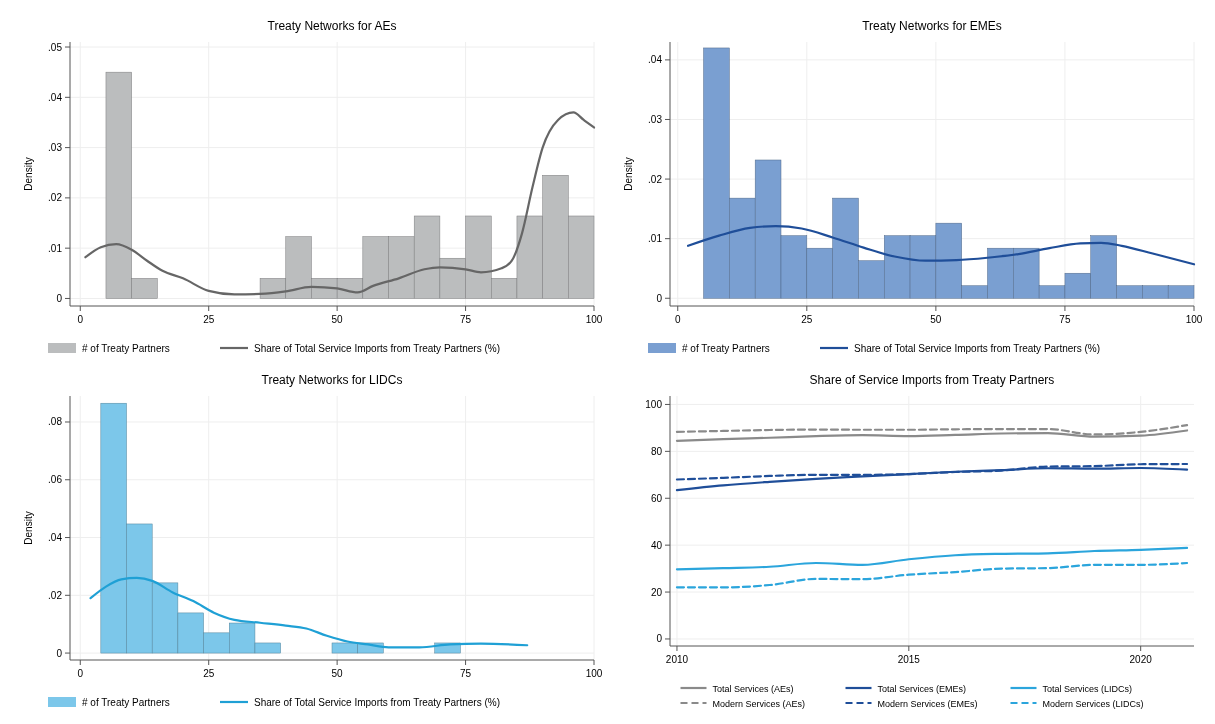 The height and width of the screenshot is (724, 1215). I want to click on y-tick-label: 20, so click(656, 592).